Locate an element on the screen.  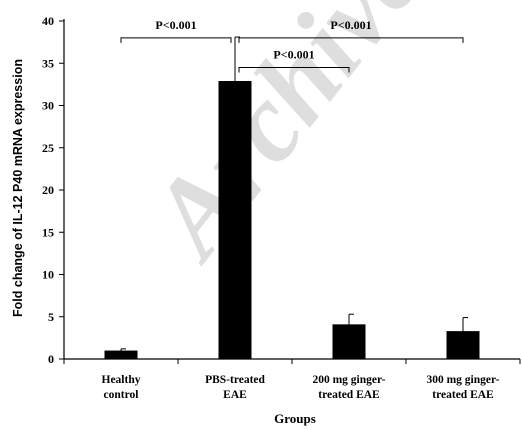
significance-label-0: P<0.001 is located at coordinates (175, 25).